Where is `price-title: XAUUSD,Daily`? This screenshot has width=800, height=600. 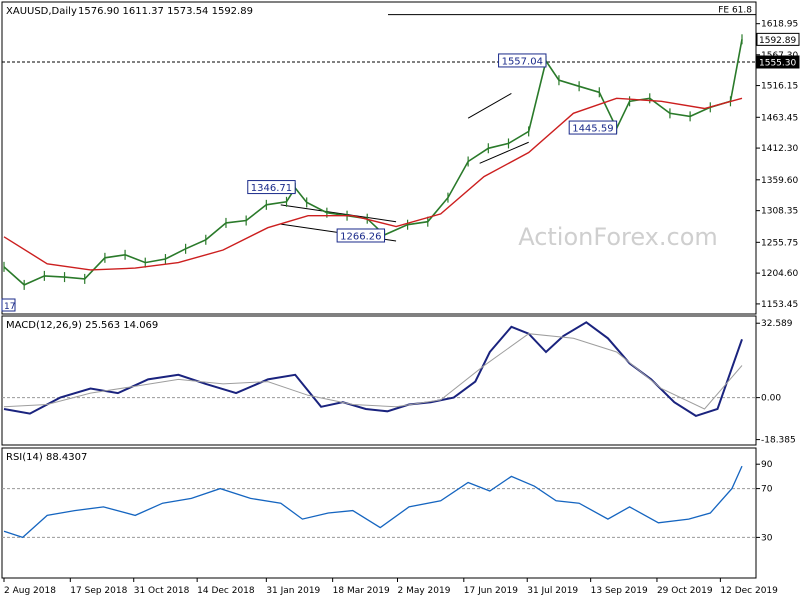 price-title: XAUUSD,Daily is located at coordinates (41, 11).